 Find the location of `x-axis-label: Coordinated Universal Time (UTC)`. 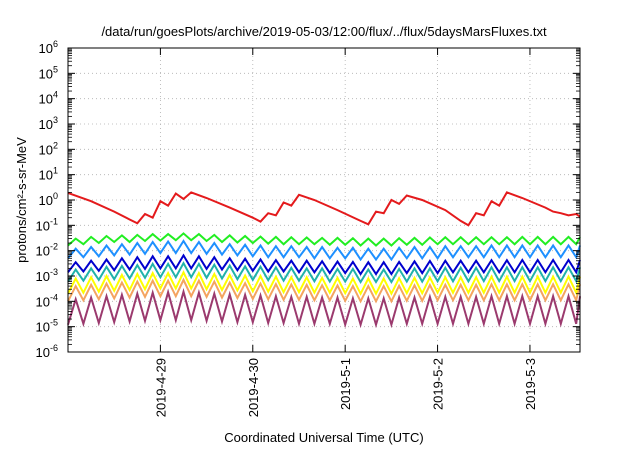

x-axis-label: Coordinated Universal Time (UTC) is located at coordinates (323, 437).